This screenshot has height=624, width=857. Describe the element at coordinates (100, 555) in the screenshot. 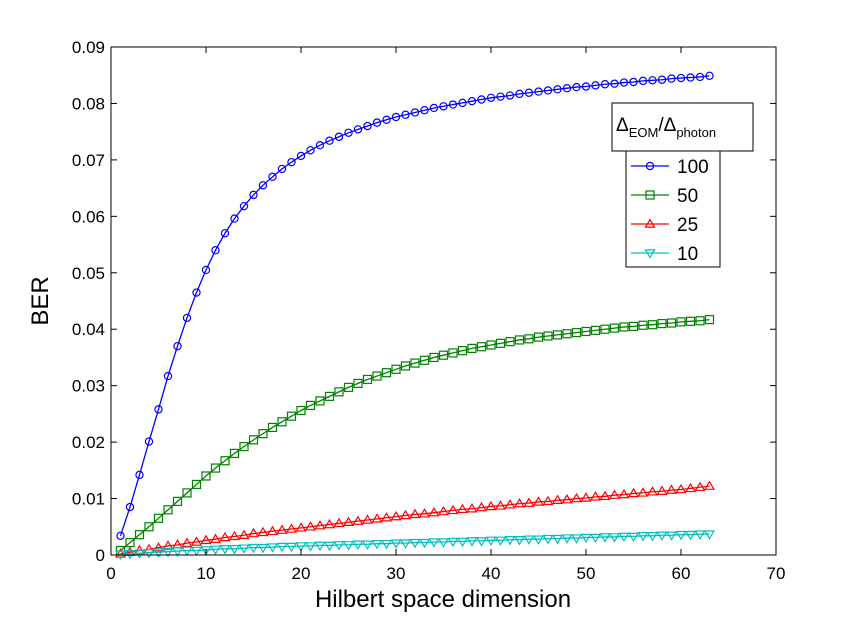

I see `y-tick-label: 0` at that location.